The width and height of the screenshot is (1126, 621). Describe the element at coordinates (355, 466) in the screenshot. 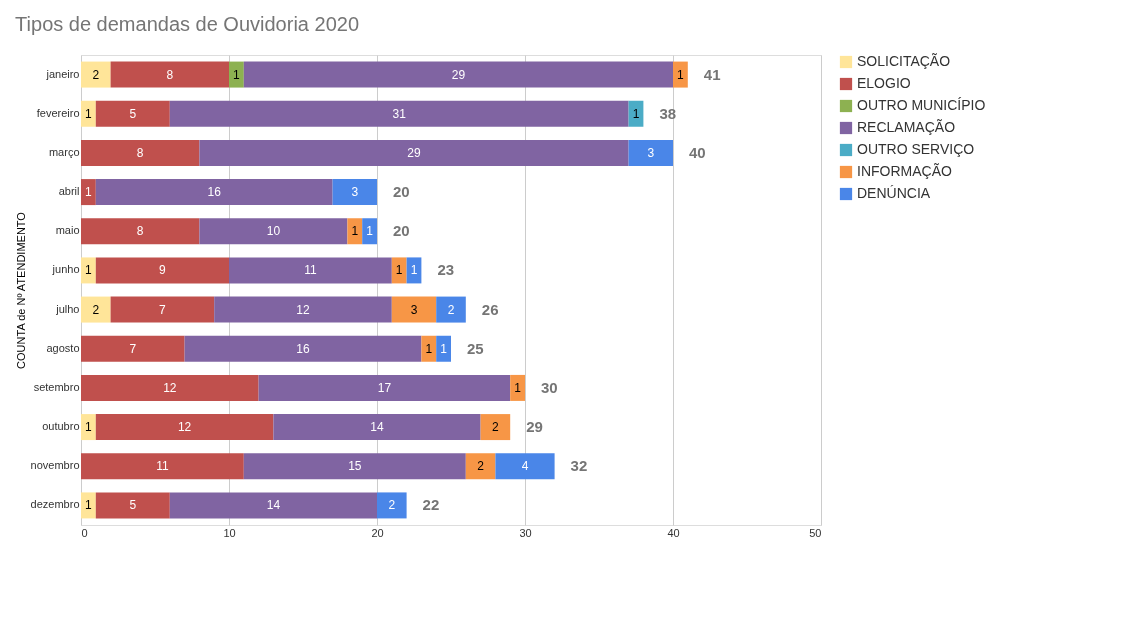

I see `data-label: 15` at that location.